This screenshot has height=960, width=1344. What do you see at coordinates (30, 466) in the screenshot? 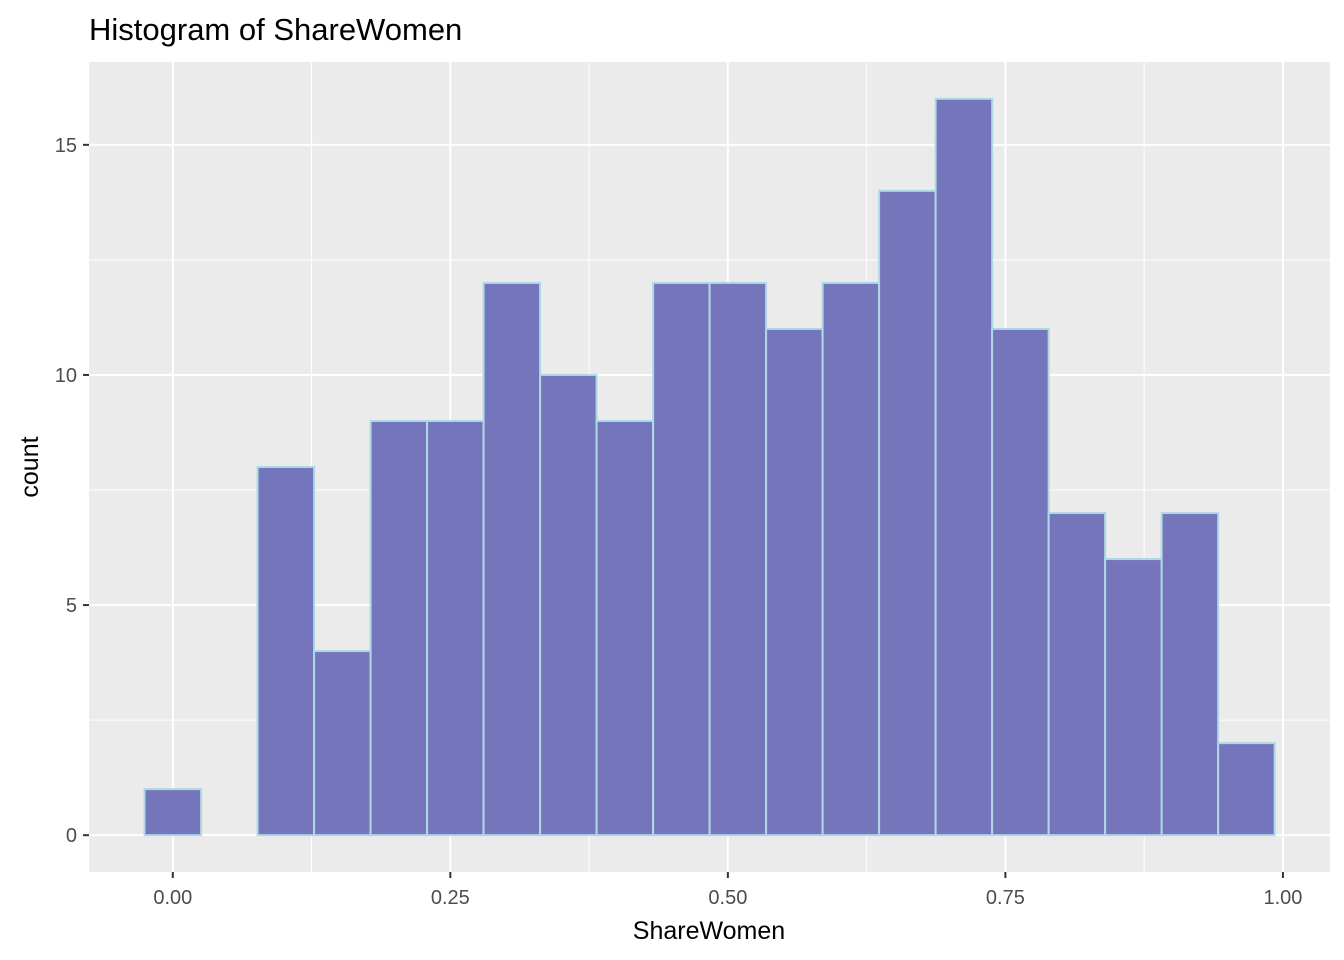
I see `y-axis-title: count` at bounding box center [30, 466].